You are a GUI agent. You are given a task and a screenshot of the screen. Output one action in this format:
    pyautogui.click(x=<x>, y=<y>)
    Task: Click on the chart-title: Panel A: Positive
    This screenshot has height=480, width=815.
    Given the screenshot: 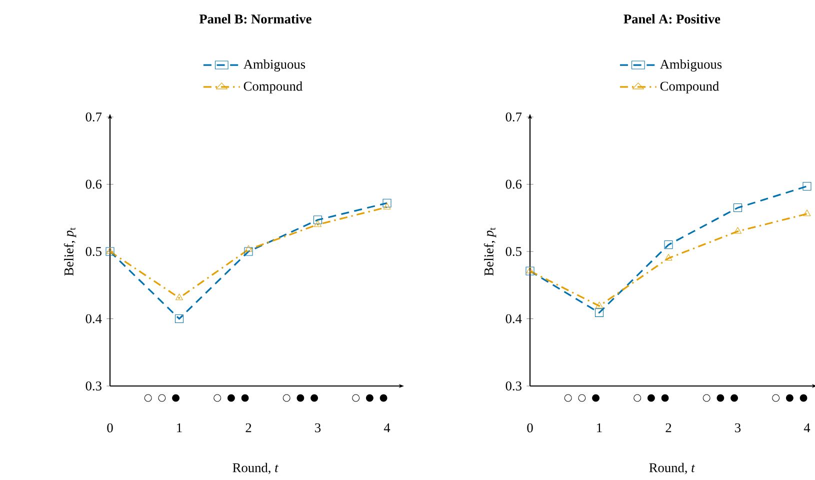 What is the action you would take?
    pyautogui.click(x=672, y=19)
    